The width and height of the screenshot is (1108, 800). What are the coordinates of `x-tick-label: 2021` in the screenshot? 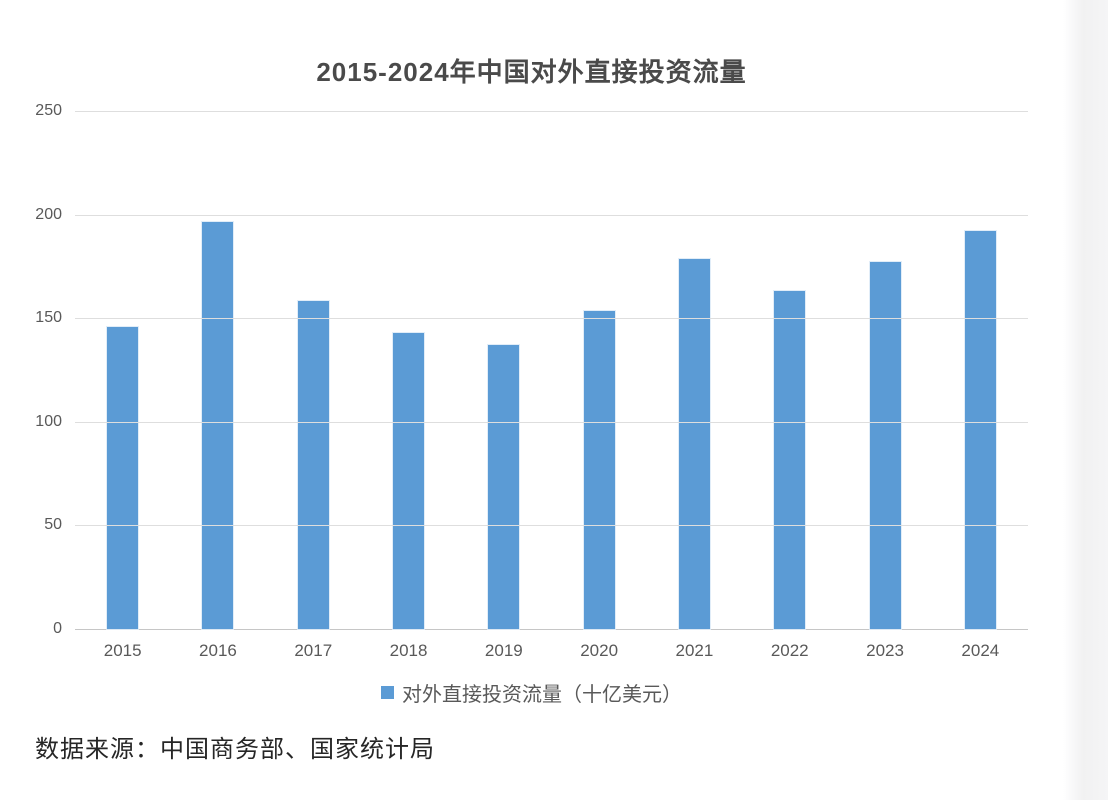 It's located at (694, 650).